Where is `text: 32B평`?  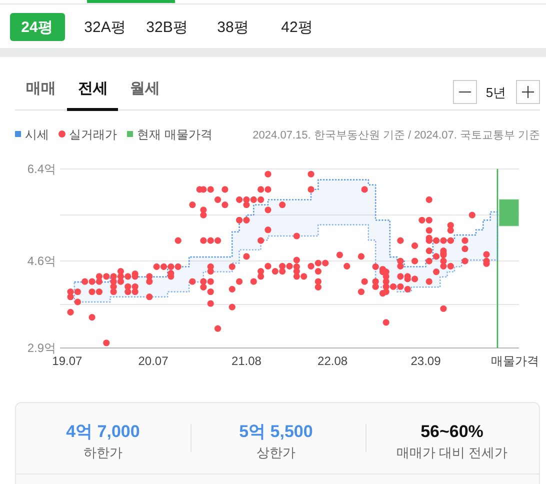
text: 32B평 is located at coordinates (167, 27).